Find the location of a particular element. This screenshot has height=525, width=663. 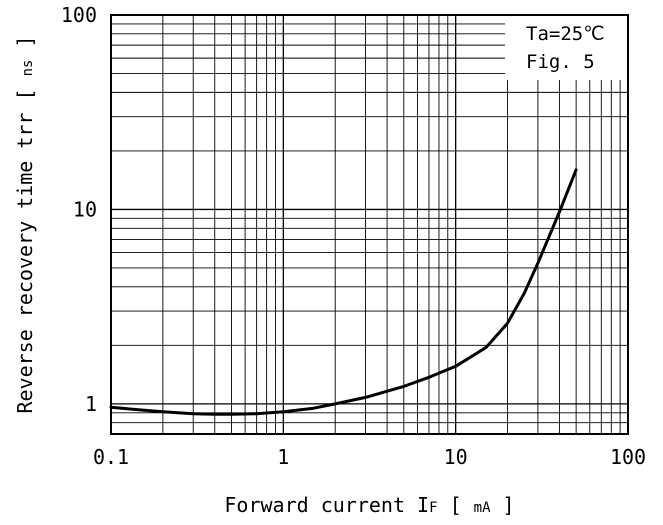

x-tick-label: 100 is located at coordinates (628, 457).